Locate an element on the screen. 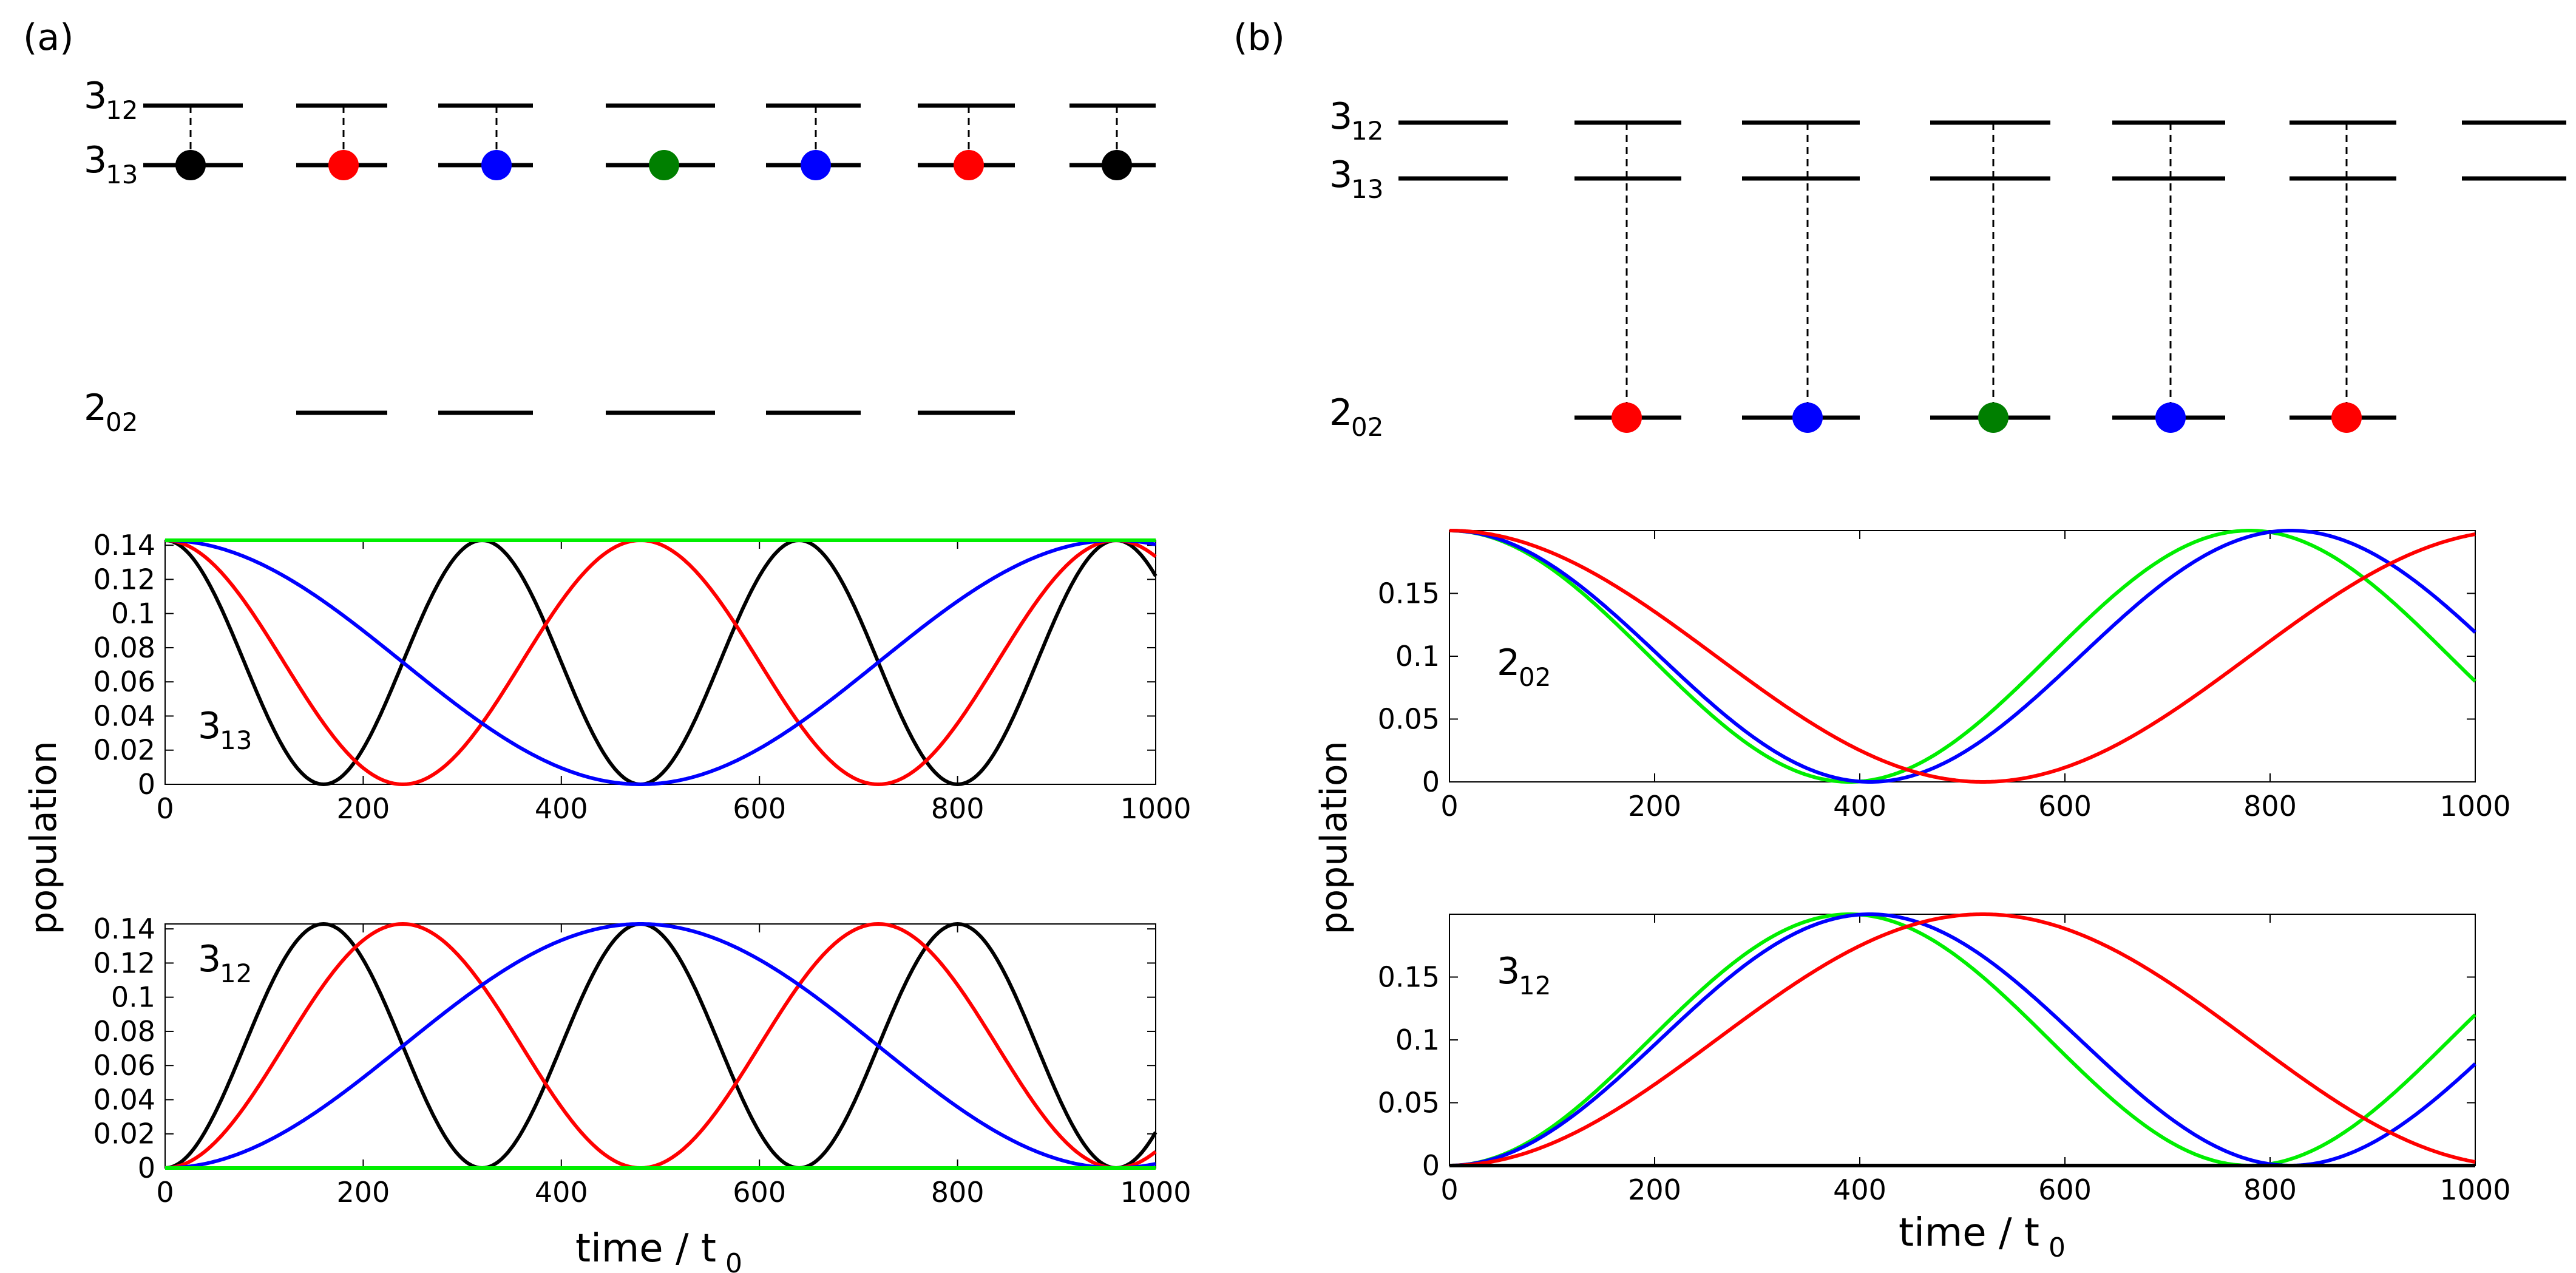  annotation-sub: 02 is located at coordinates (1535, 677).